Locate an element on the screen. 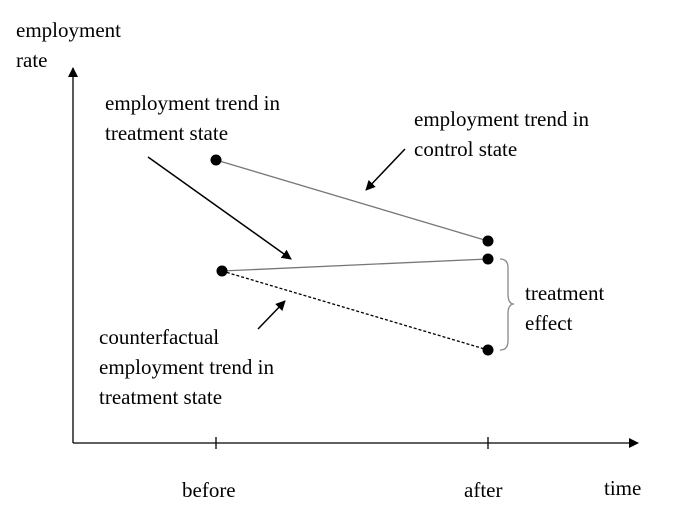 Image resolution: width=678 pixels, height=518 pixels. treatment-before-point is located at coordinates (222, 271).